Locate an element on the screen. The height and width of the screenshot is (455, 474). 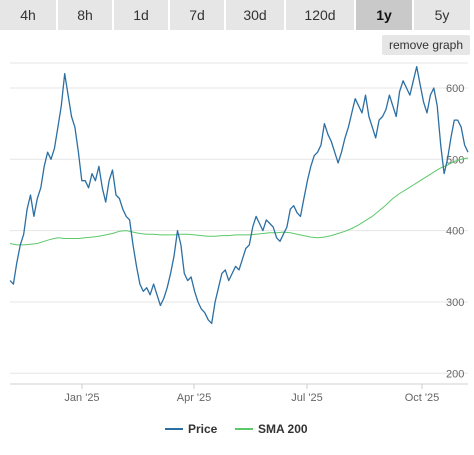
range-button-1y: 1y is located at coordinates (384, 15).